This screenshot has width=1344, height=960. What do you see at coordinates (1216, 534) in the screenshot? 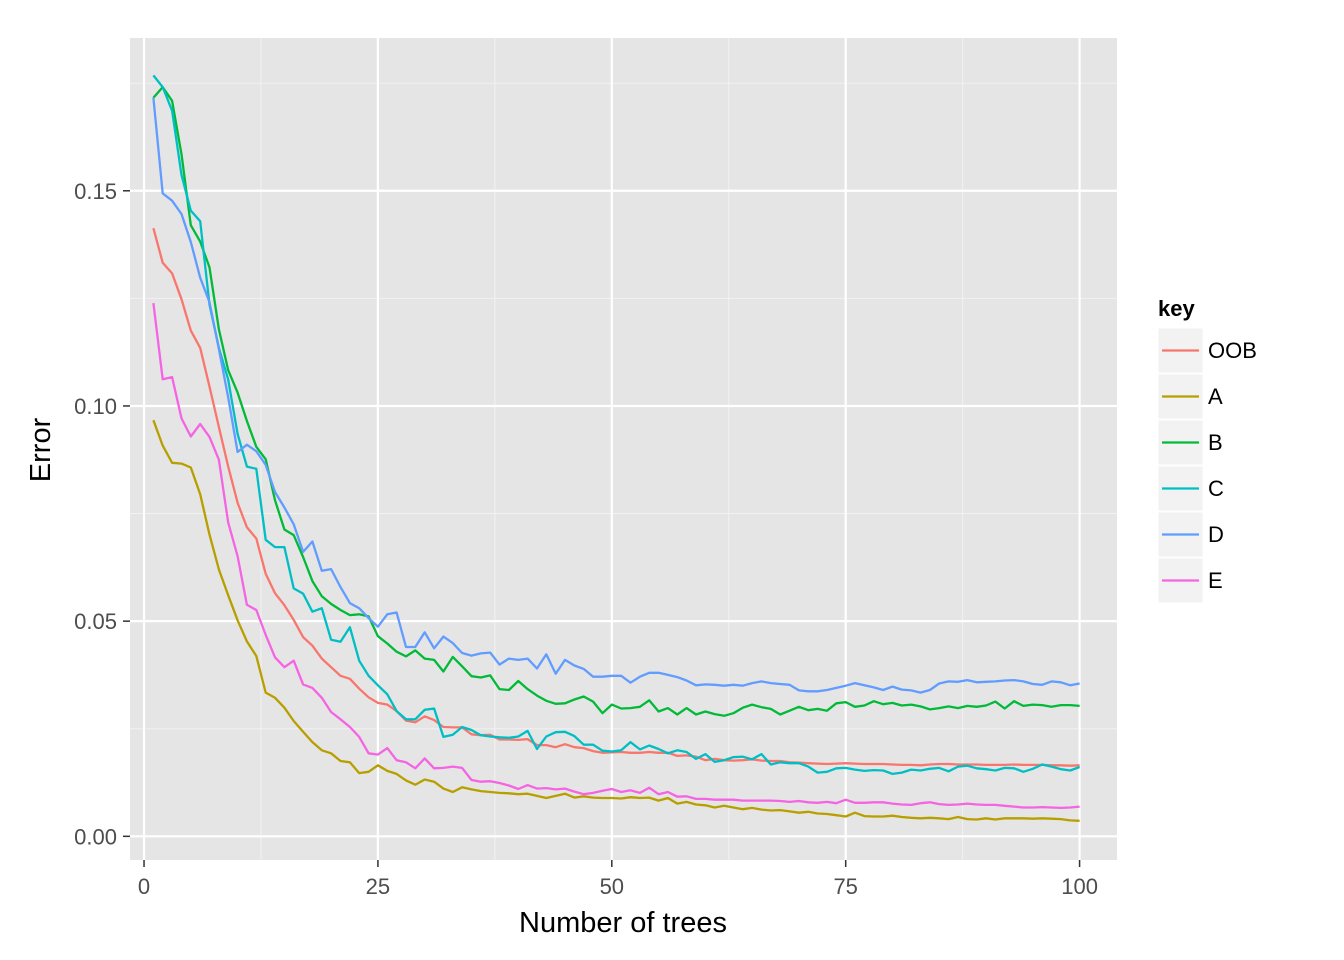
I see `legend-label: D` at bounding box center [1216, 534].